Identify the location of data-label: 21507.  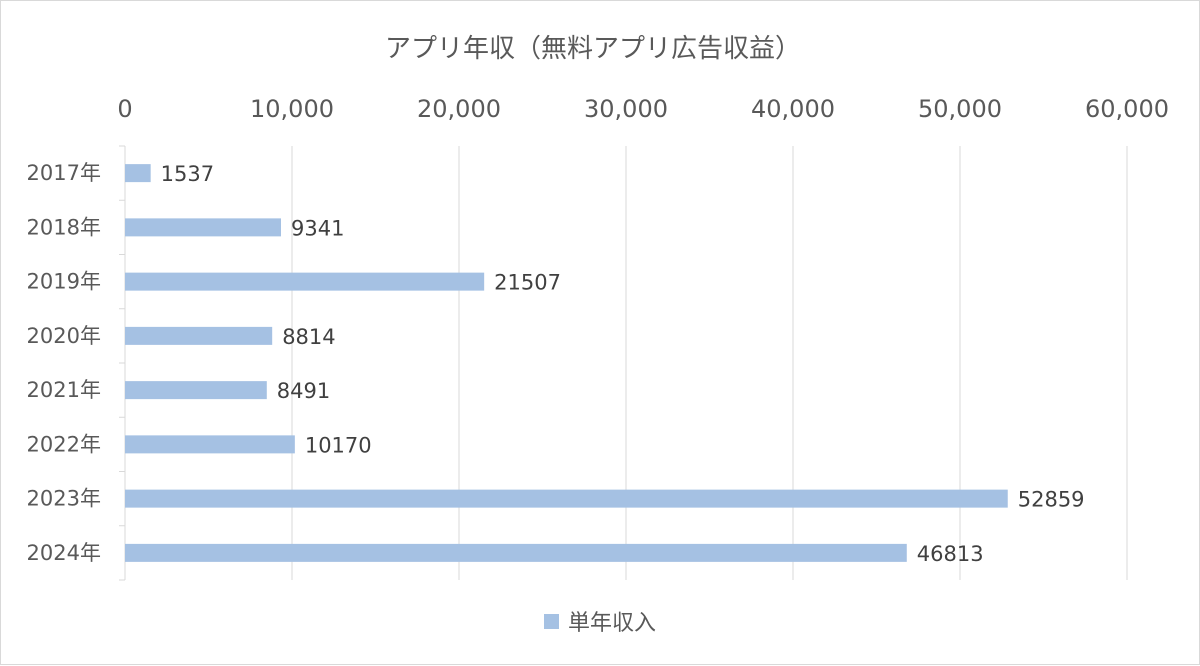
(527, 283).